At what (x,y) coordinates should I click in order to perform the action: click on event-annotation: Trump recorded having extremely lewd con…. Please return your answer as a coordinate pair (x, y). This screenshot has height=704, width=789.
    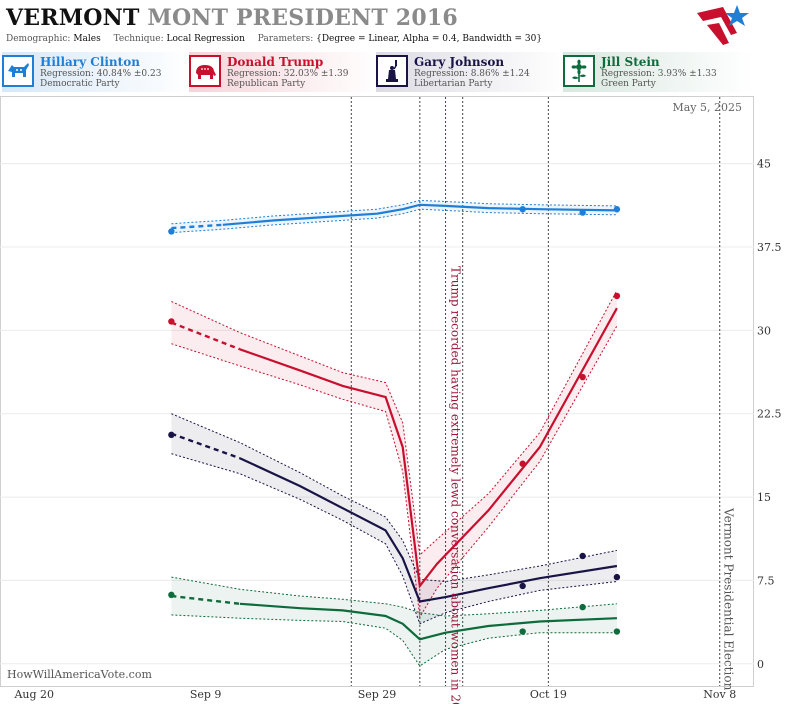
    Looking at the image, I should click on (456, 485).